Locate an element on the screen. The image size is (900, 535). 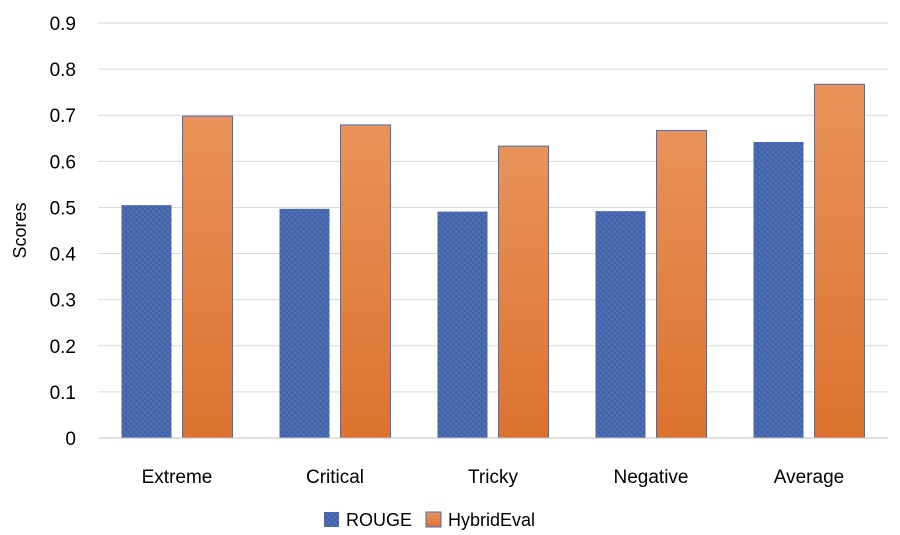
x-tick-label: Tricky is located at coordinates (493, 477).